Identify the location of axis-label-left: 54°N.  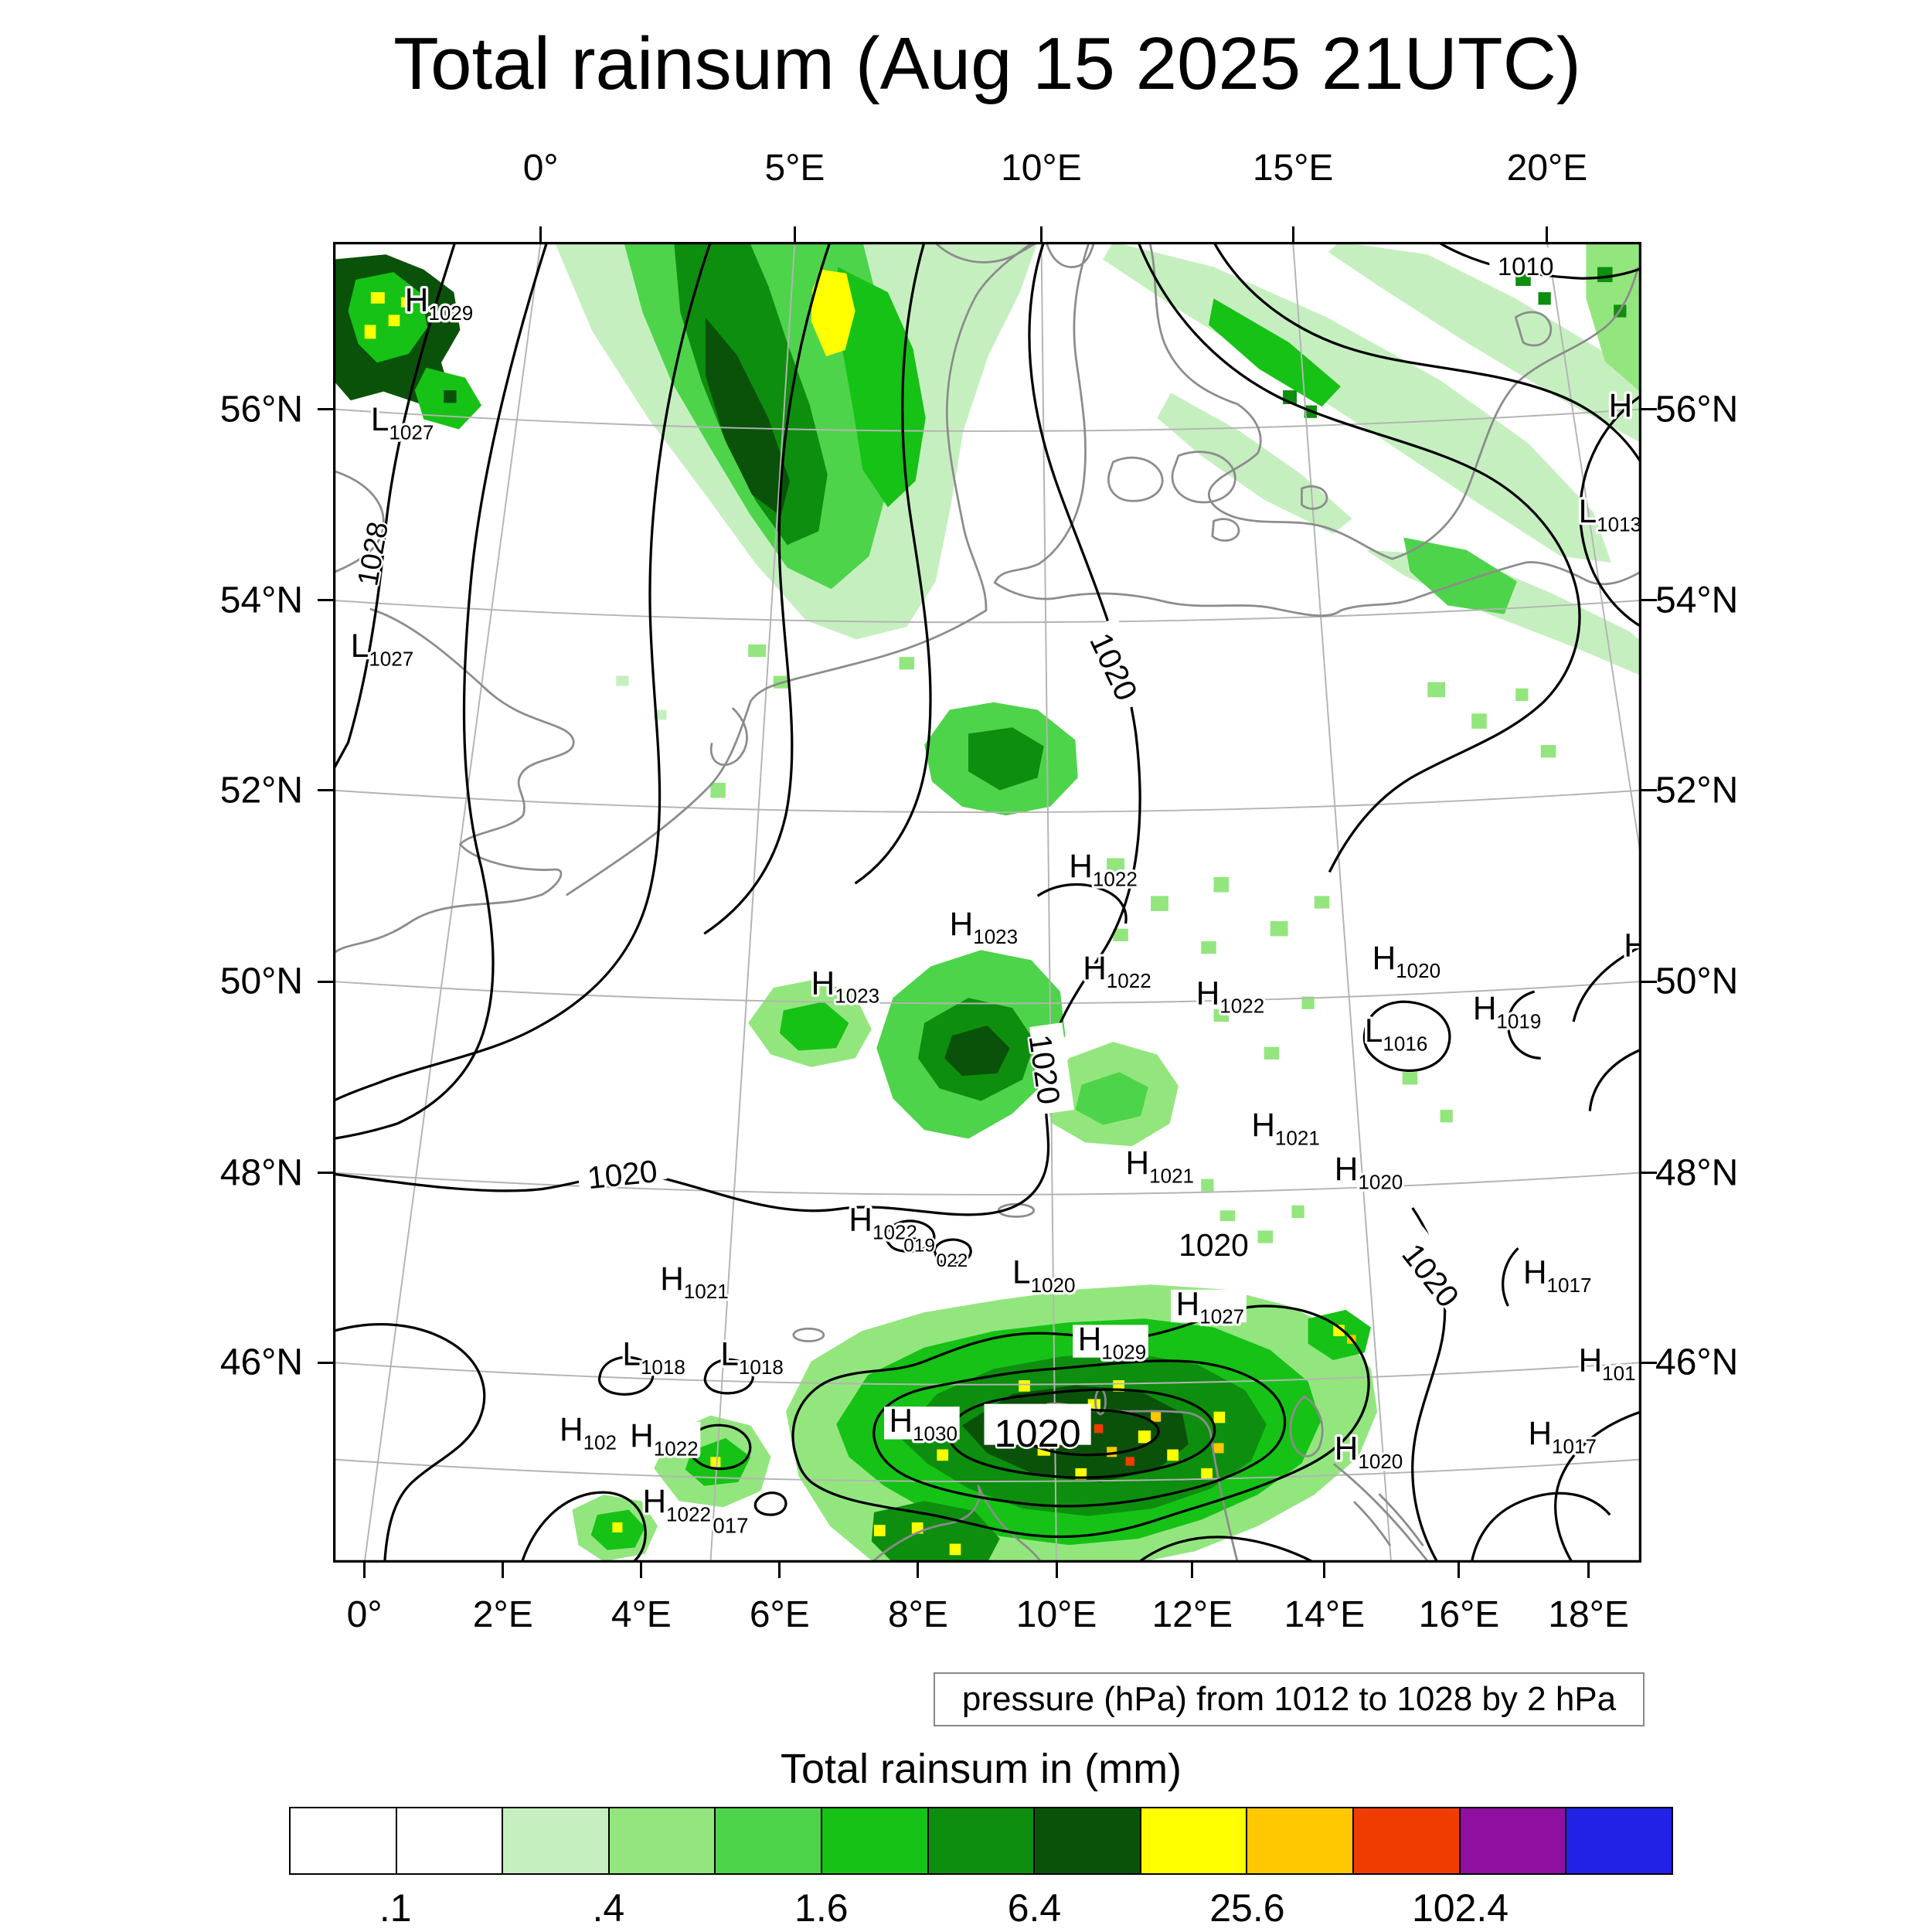
(261, 600).